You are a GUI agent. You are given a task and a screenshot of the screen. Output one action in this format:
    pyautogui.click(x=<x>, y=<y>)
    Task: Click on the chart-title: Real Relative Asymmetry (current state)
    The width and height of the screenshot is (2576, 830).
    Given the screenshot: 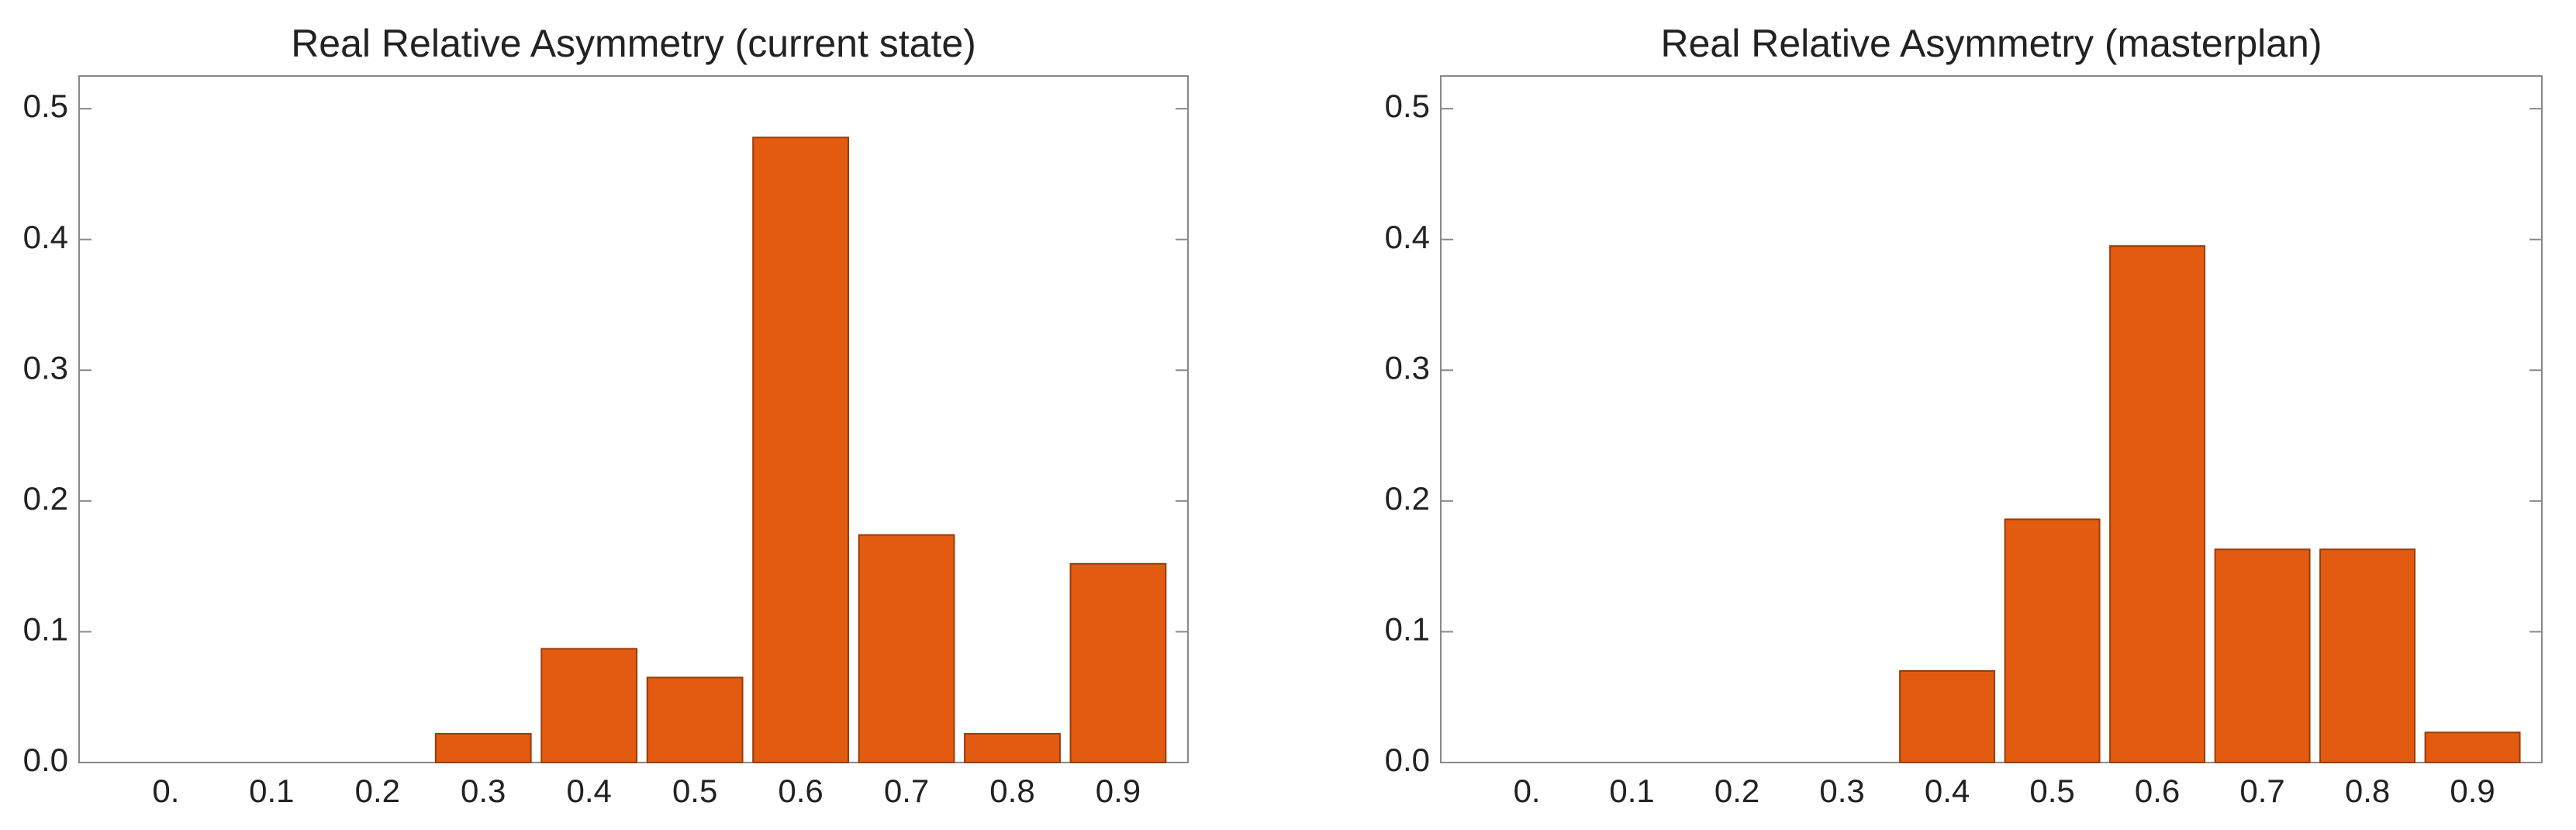 What is the action you would take?
    pyautogui.click(x=633, y=43)
    